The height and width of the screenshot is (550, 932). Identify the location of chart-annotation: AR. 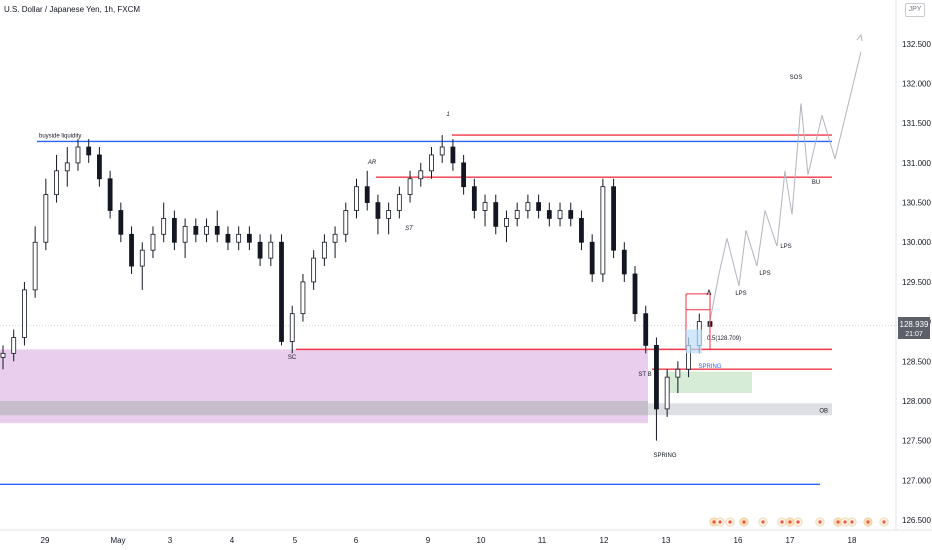
(372, 163).